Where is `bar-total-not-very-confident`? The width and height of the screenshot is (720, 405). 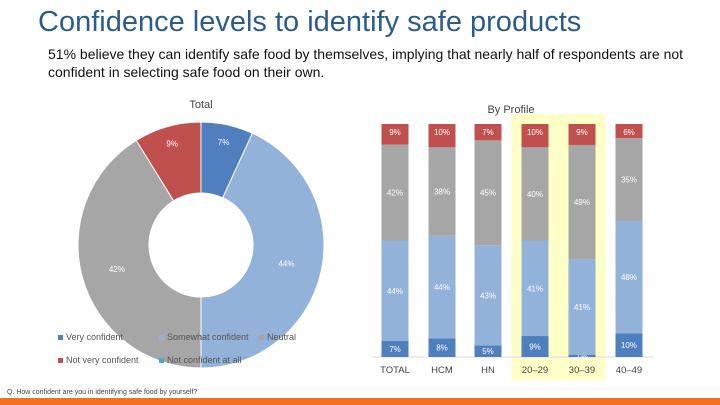
bar-total-not-very-confident is located at coordinates (395, 134).